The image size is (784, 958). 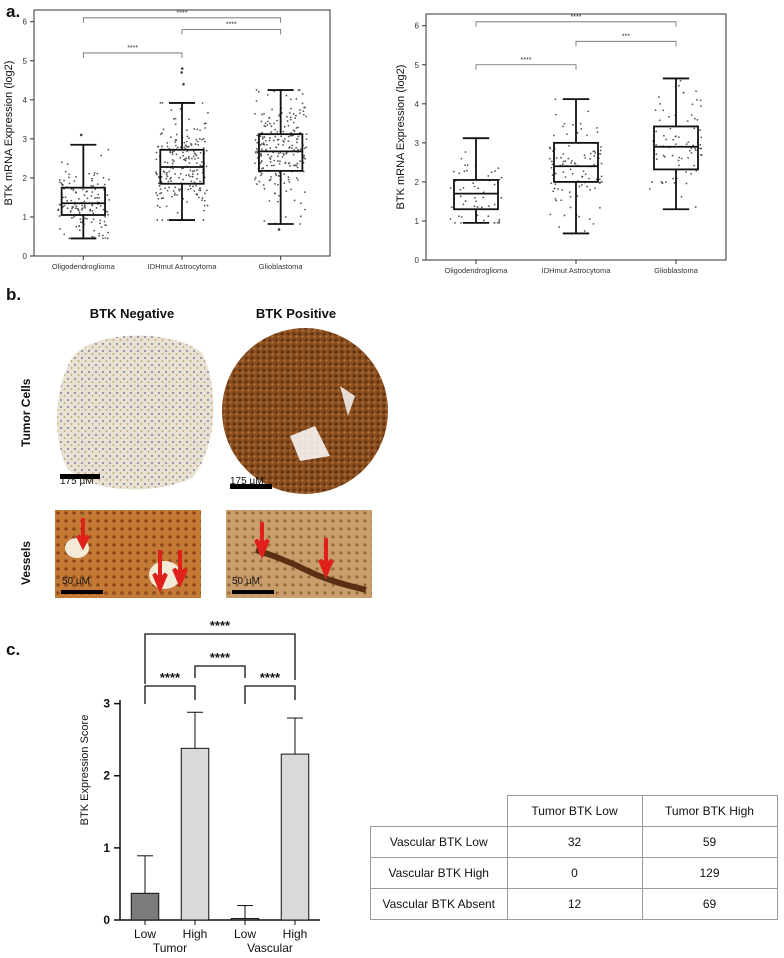 I want to click on significance-label: ****, so click(x=170, y=677).